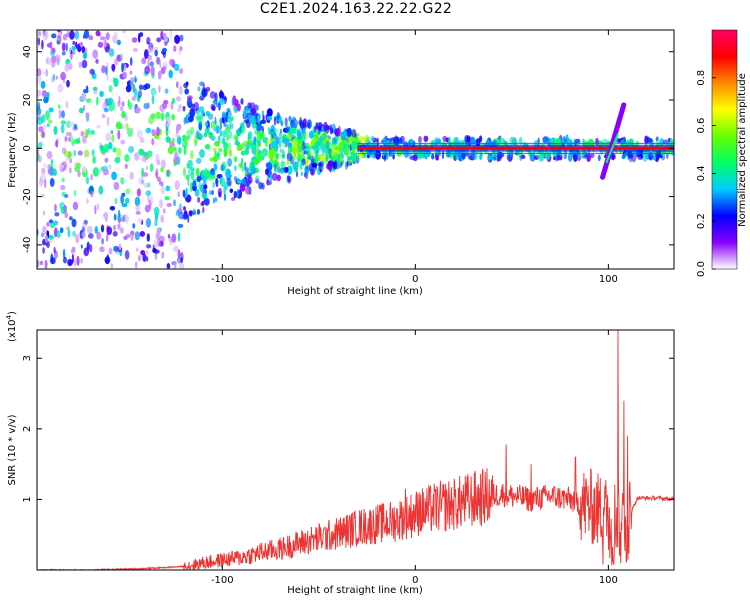 This screenshot has height=600, width=750. What do you see at coordinates (27, 429) in the screenshot?
I see `snr-y-tick-label: 2` at bounding box center [27, 429].